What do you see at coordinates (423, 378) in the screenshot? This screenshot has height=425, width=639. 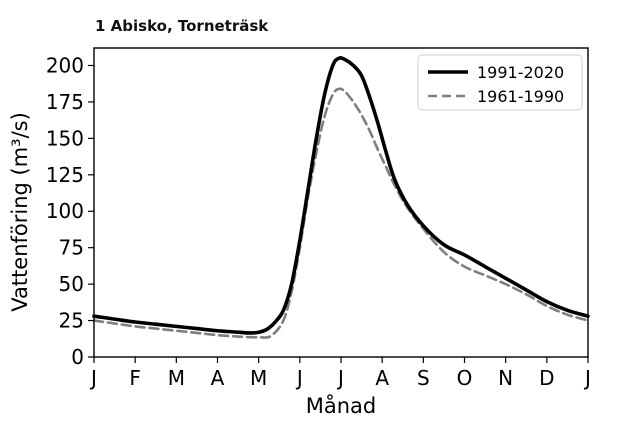 I see `x-tick-label: S` at bounding box center [423, 378].